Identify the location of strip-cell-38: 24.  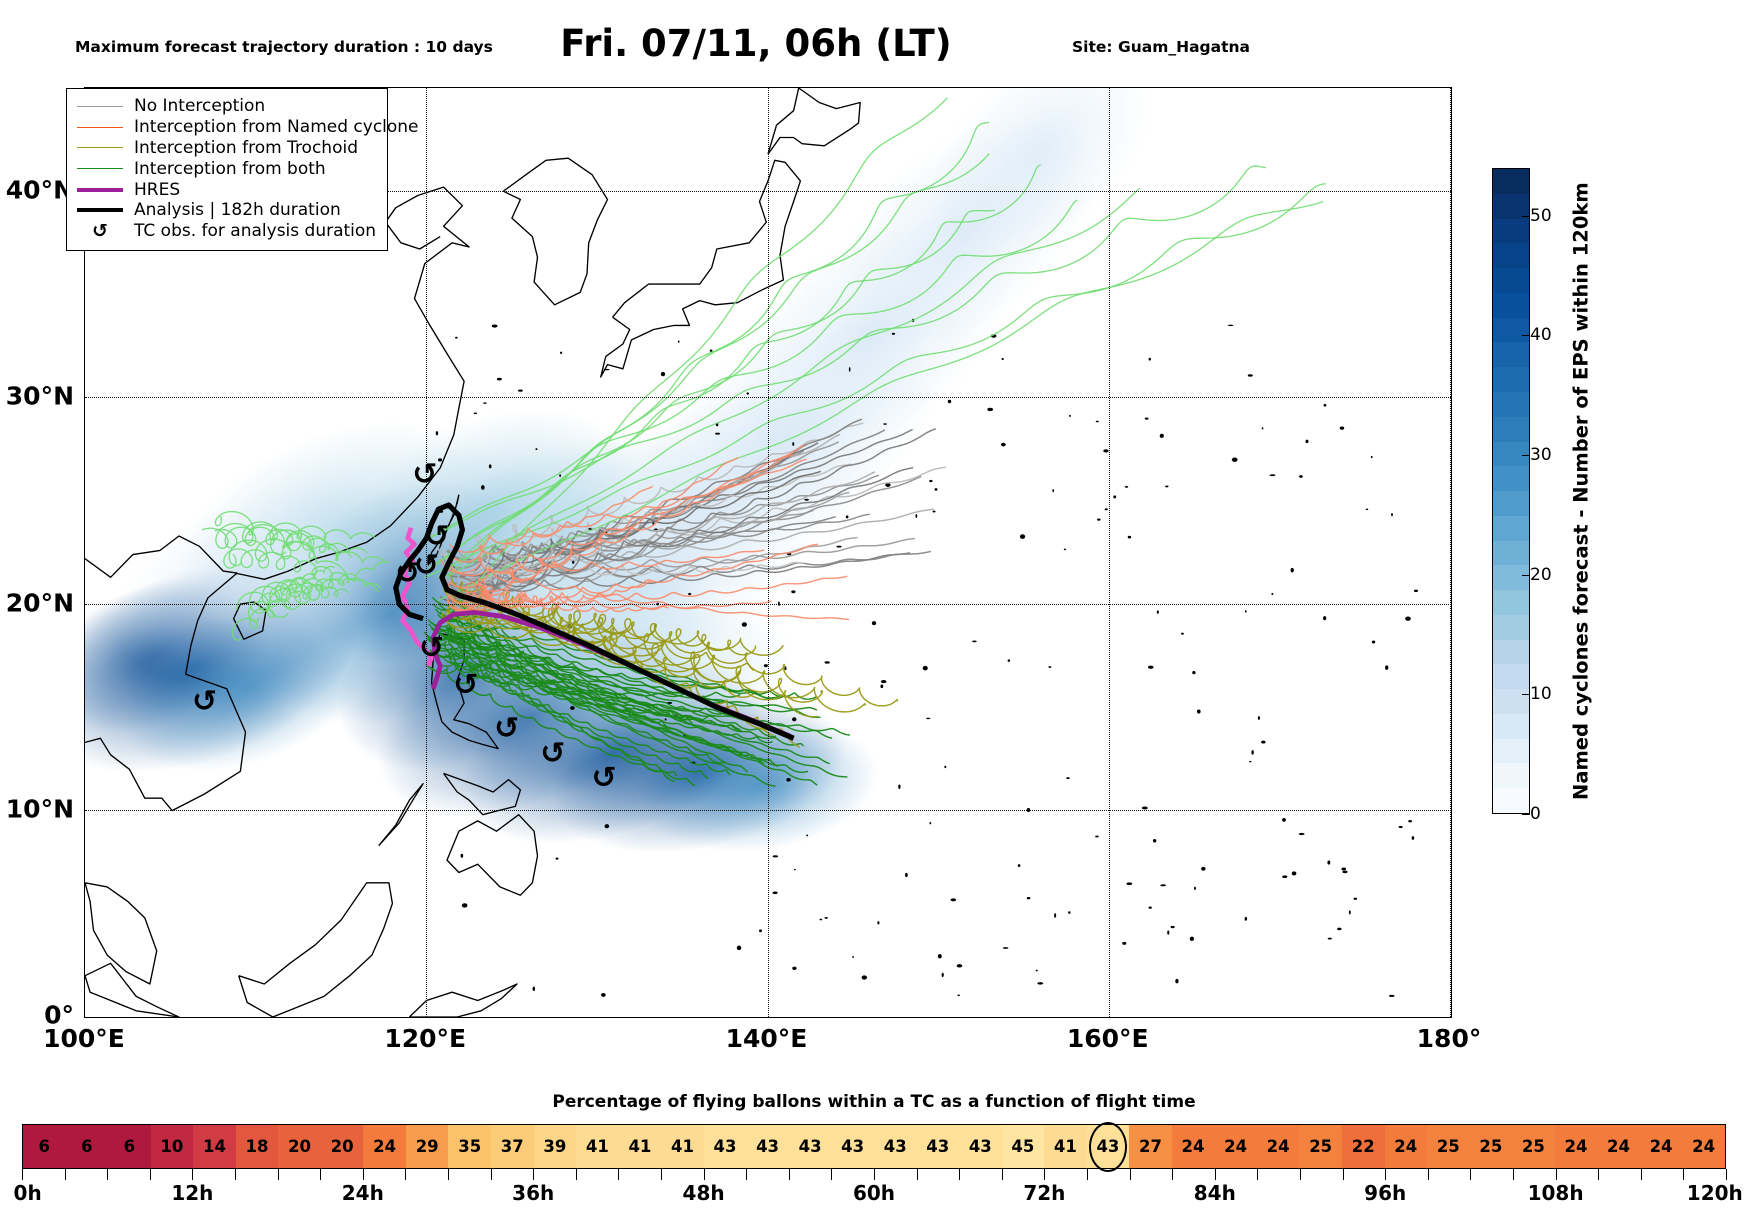
(1661, 1146).